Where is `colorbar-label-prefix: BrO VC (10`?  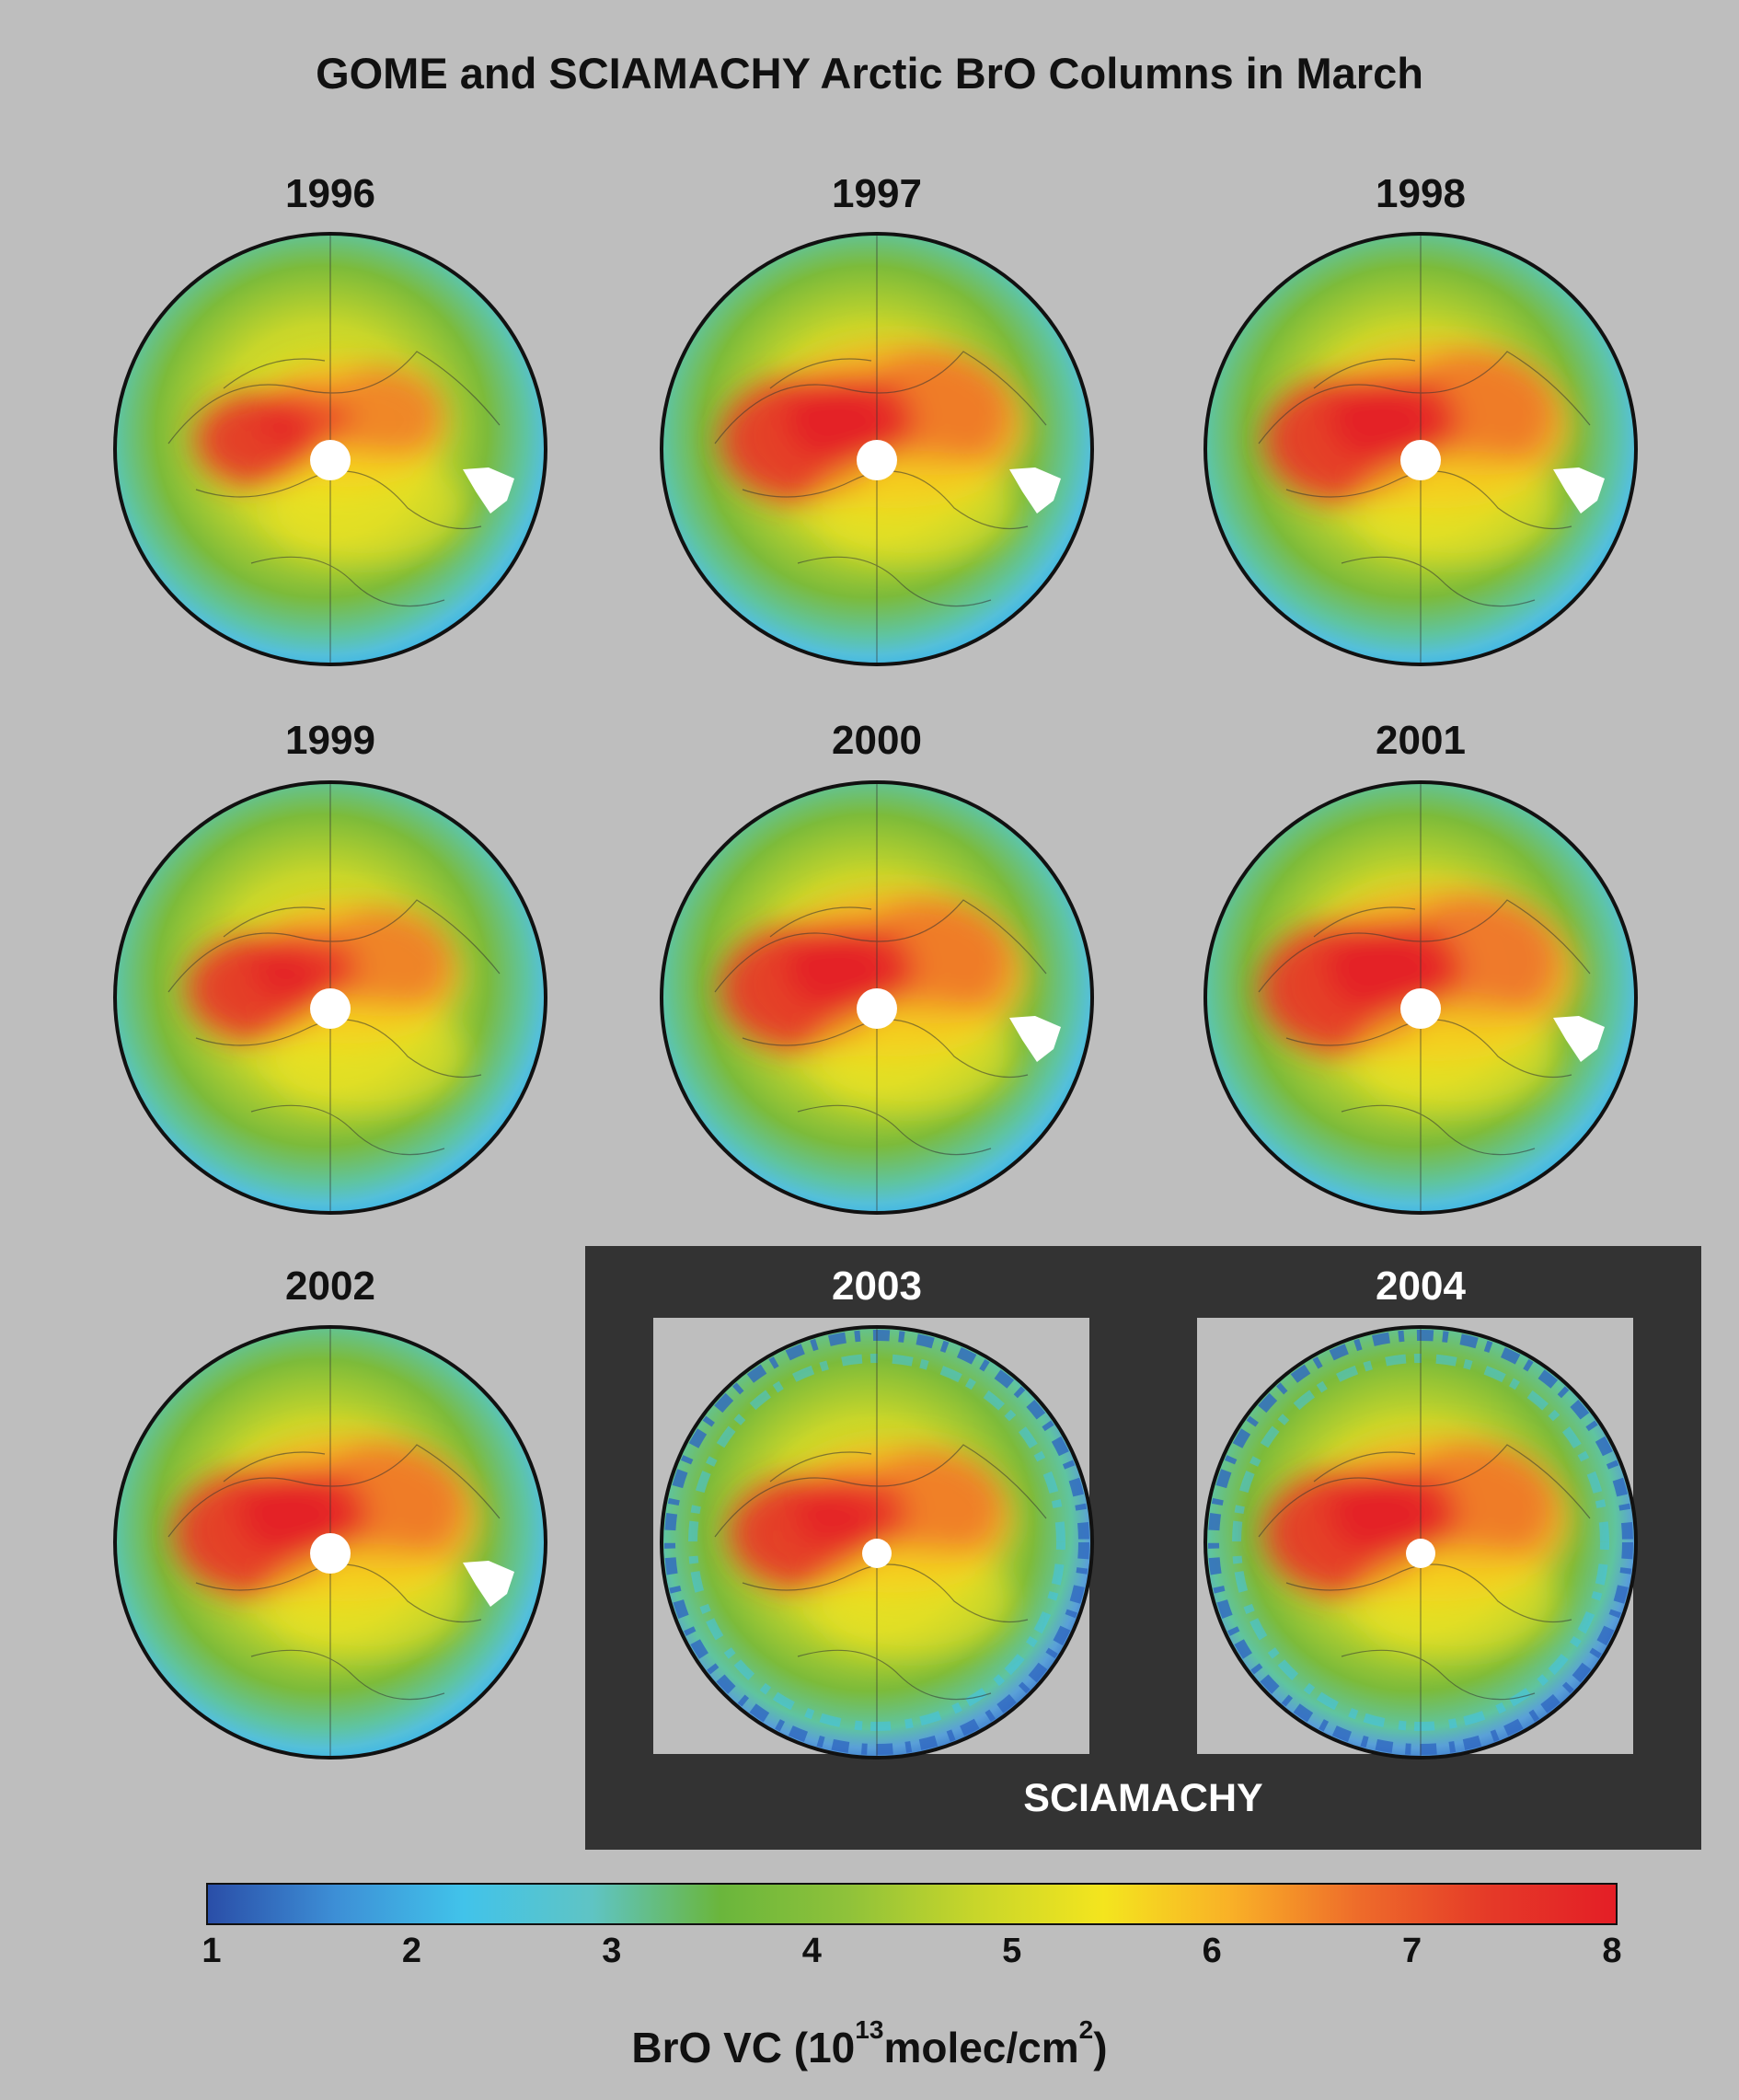
colorbar-label-prefix: BrO VC (10 is located at coordinates (743, 2047).